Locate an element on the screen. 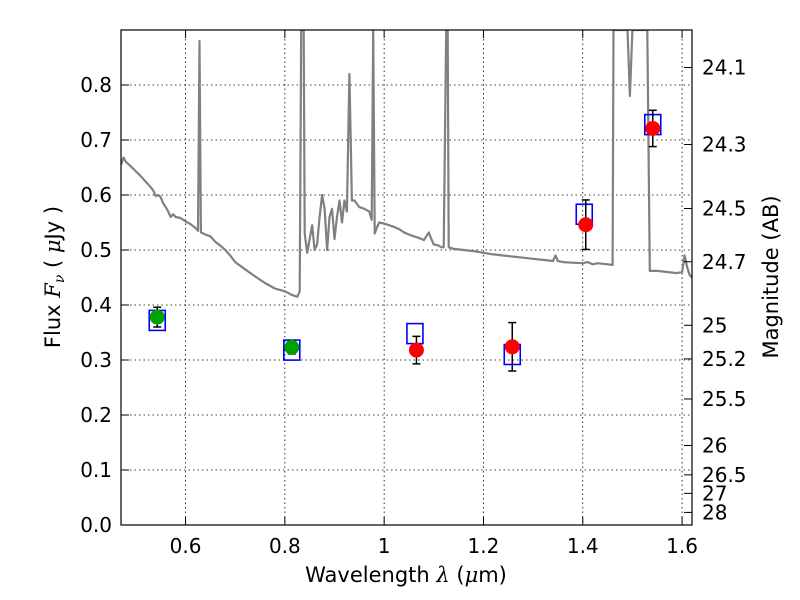  y-tick-label: 0.3 is located at coordinates (96, 360).